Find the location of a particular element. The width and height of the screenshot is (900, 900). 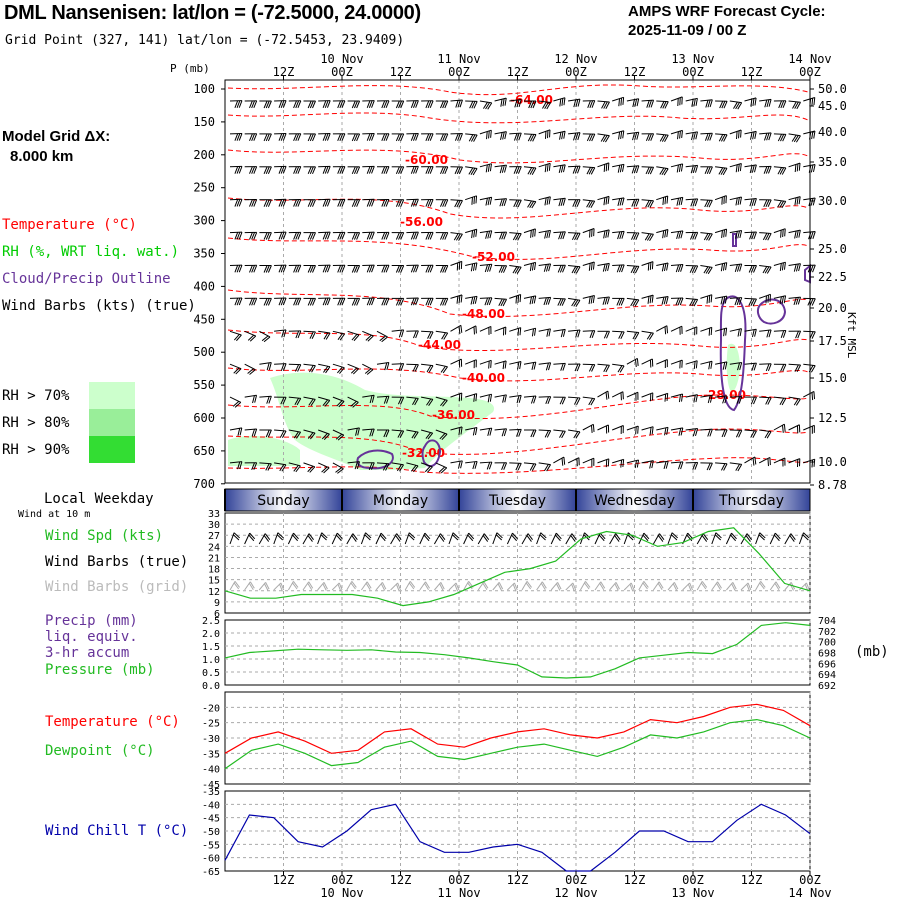

wind-panel-tick-label: 9 is located at coordinates (217, 603).